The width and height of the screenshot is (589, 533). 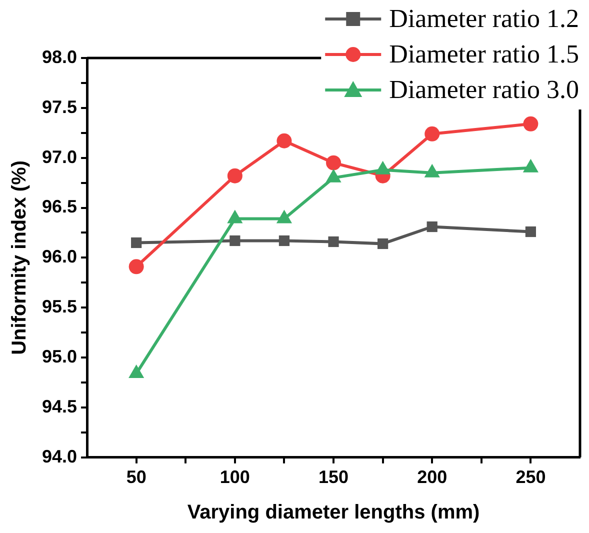 What do you see at coordinates (60, 56) in the screenshot?
I see `y-tick-label: 98.0` at bounding box center [60, 56].